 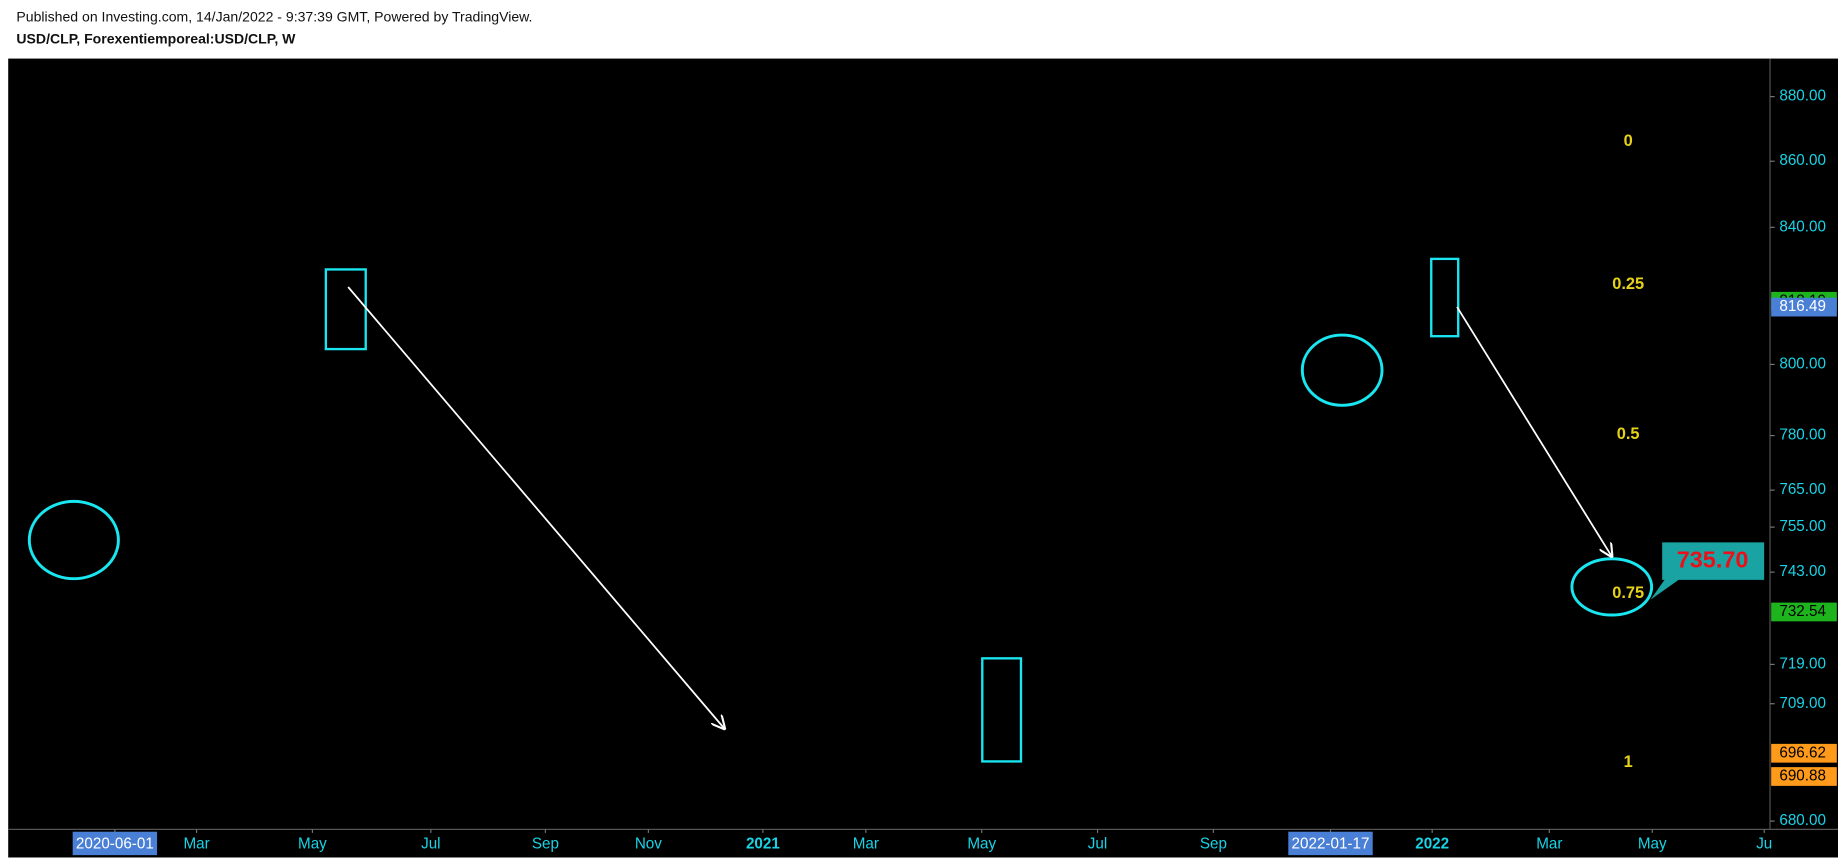 I want to click on fib-label: 1, so click(x=1628, y=762).